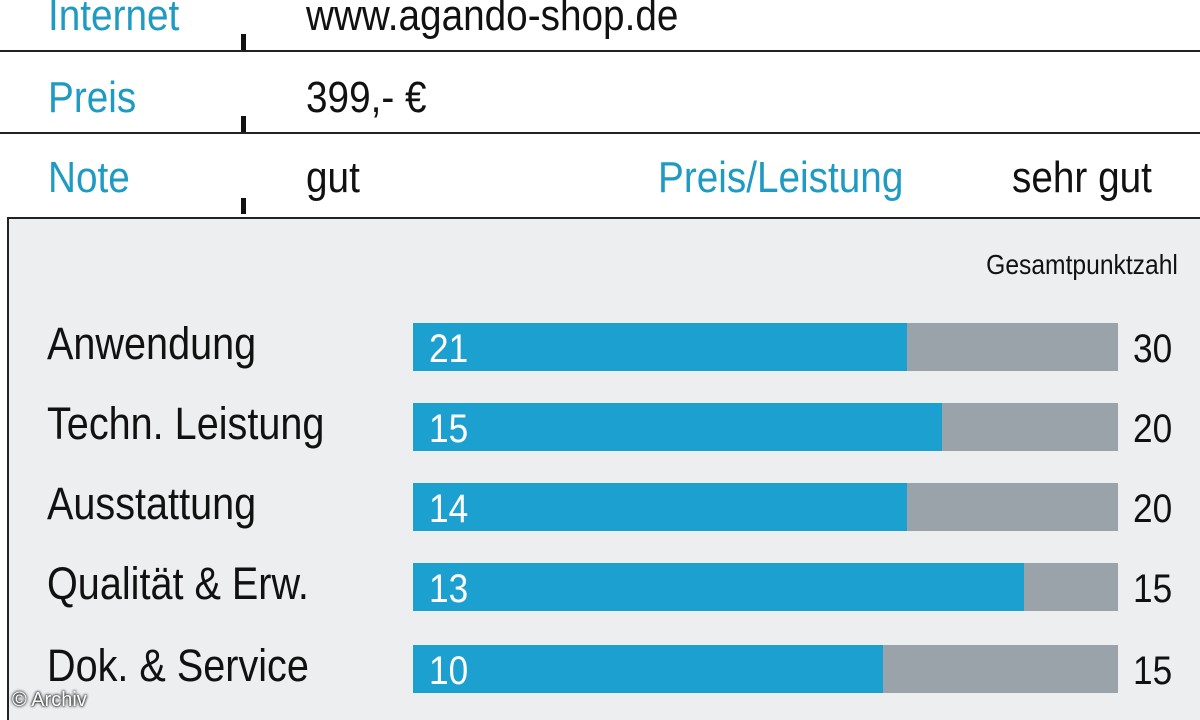  Describe the element at coordinates (449, 589) in the screenshot. I see `bar-value-label: 13` at that location.